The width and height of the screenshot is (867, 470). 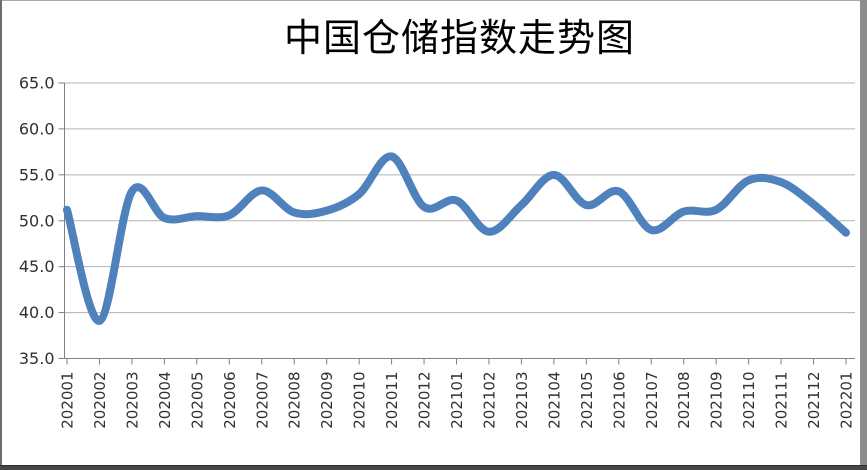 What do you see at coordinates (37, 220) in the screenshot?
I see `y-axis-label: 50.0` at bounding box center [37, 220].